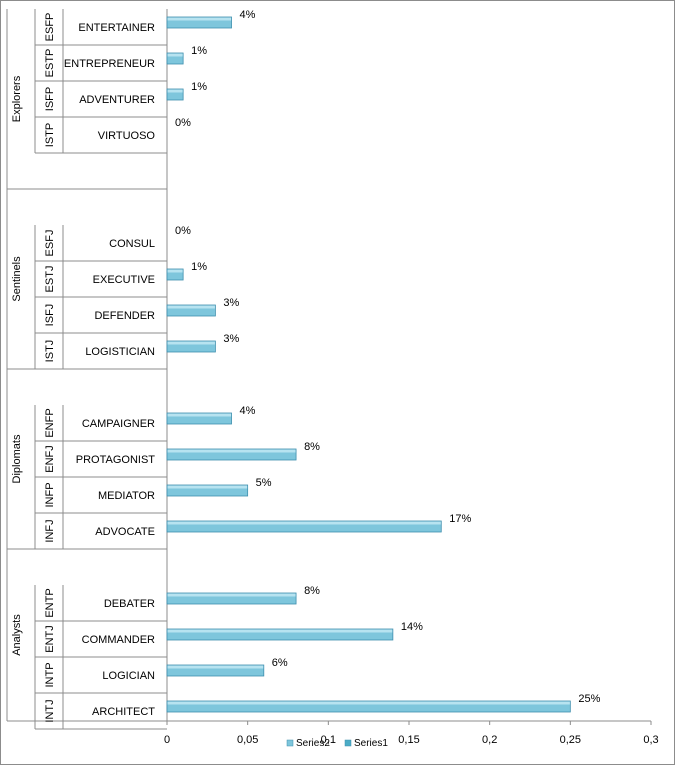 Image resolution: width=675 pixels, height=769 pixels. What do you see at coordinates (412, 627) in the screenshot?
I see `data-label: 14%` at bounding box center [412, 627].